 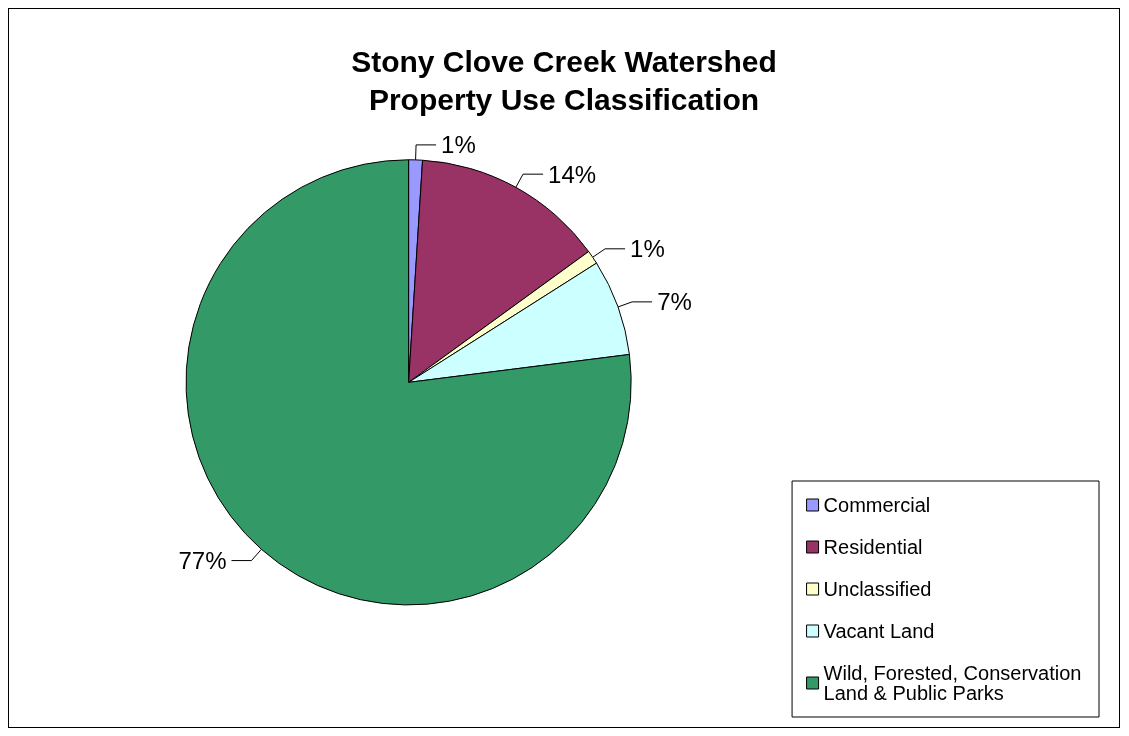 What do you see at coordinates (564, 80) in the screenshot?
I see `chart-title: Stony Clove Creek Watershed Property Use Classification` at bounding box center [564, 80].